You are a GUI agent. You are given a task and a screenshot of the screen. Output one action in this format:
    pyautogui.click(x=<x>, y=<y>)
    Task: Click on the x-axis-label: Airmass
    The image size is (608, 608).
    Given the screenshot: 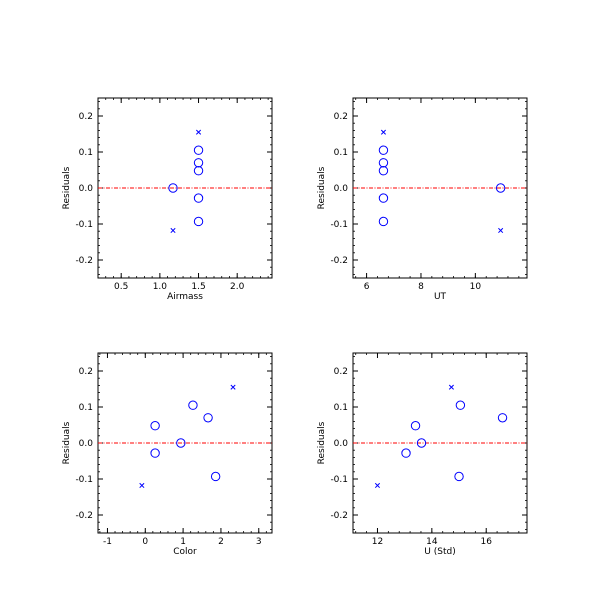 What is the action you would take?
    pyautogui.click(x=185, y=297)
    